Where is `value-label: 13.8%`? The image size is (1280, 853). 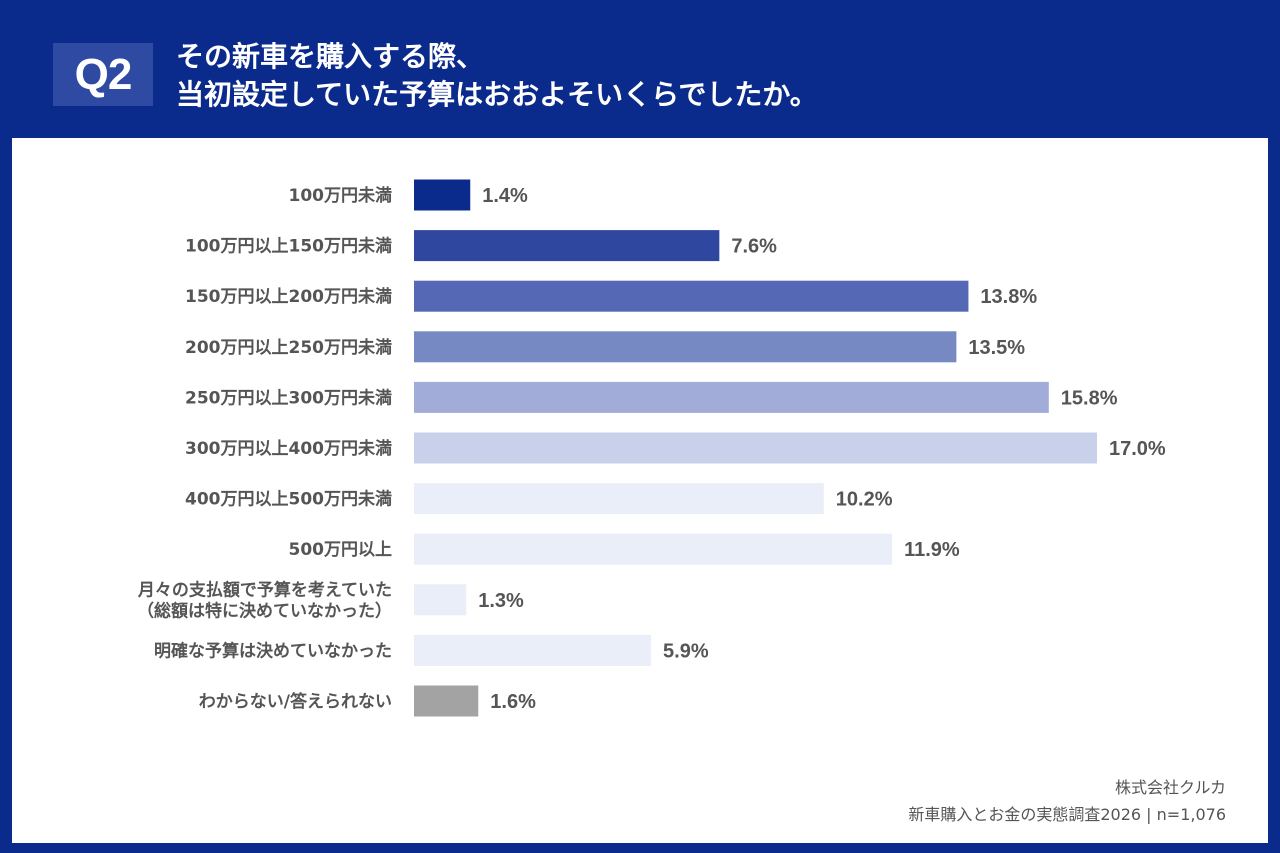
value-label: 13.8% is located at coordinates (1008, 297).